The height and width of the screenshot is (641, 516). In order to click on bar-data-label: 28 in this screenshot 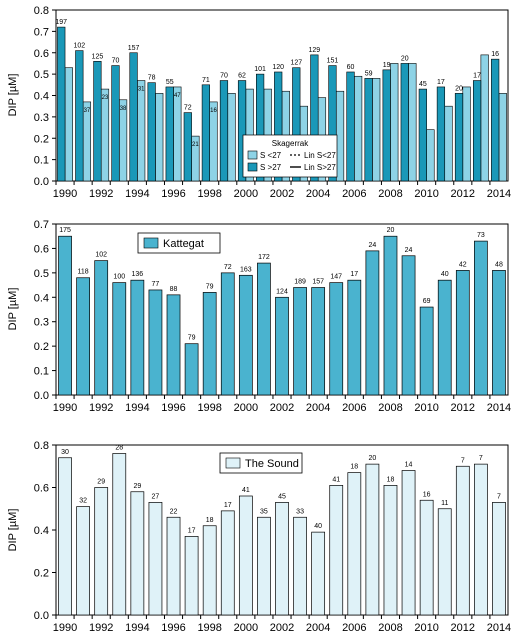, I will do `click(119, 448)`.